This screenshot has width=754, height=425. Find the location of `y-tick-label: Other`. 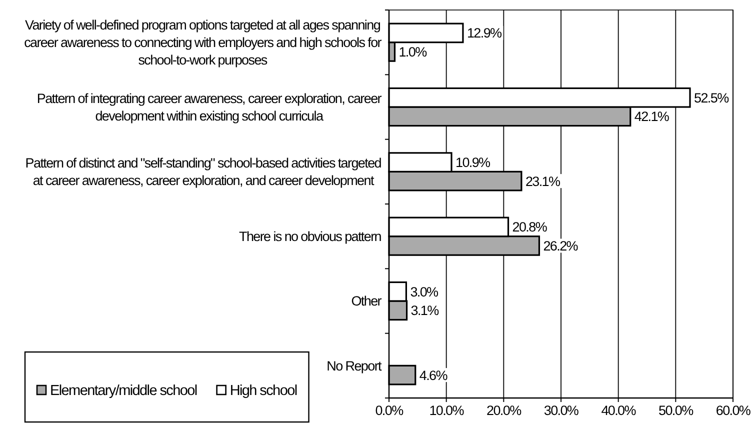

y-tick-label: Other is located at coordinates (366, 301).